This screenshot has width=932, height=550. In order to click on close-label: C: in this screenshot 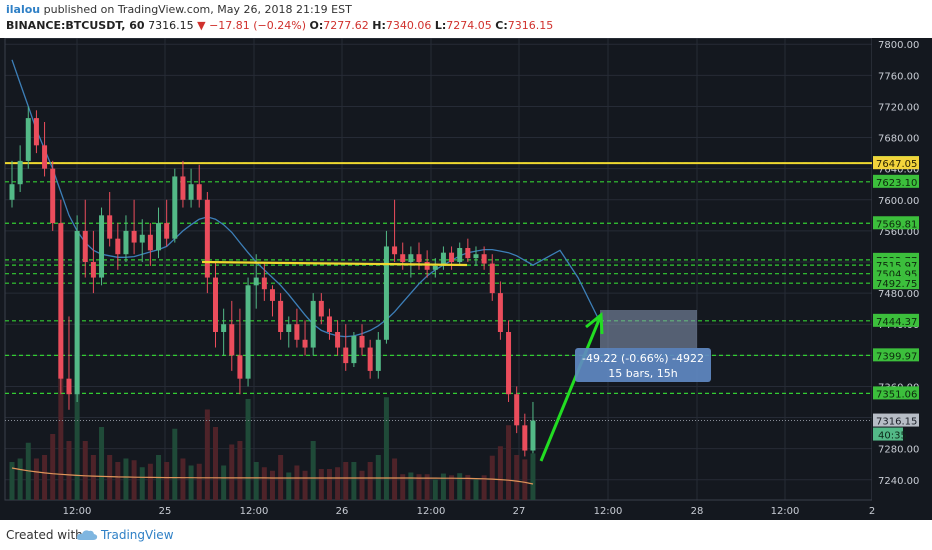, I will do `click(501, 25)`.